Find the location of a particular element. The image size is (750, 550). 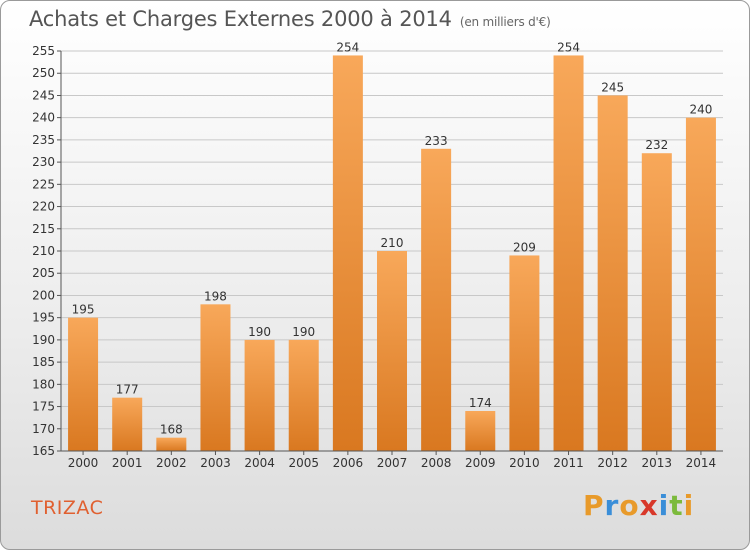

y-tick-label: 195 is located at coordinates (43, 318).